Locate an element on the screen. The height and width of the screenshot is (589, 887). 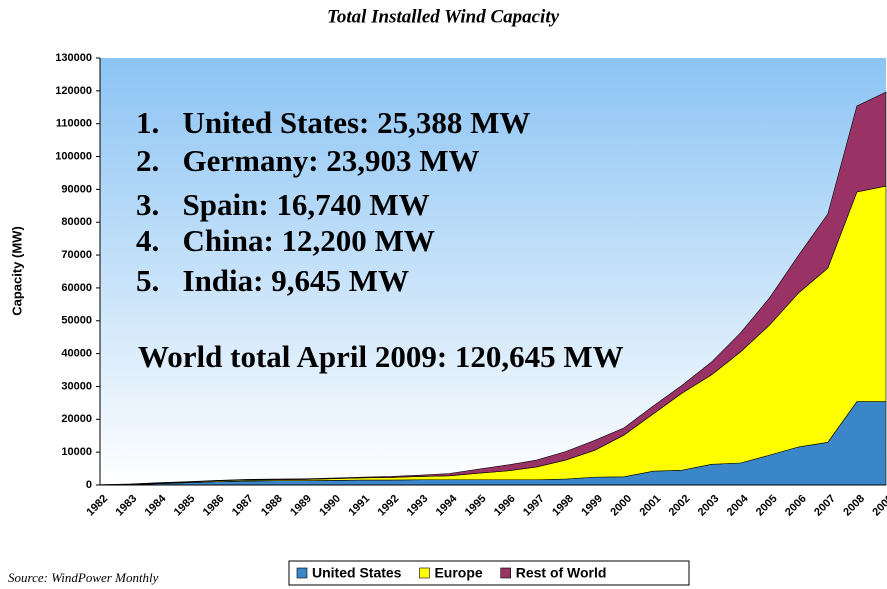
x-tick-label: 2002 is located at coordinates (680, 506).